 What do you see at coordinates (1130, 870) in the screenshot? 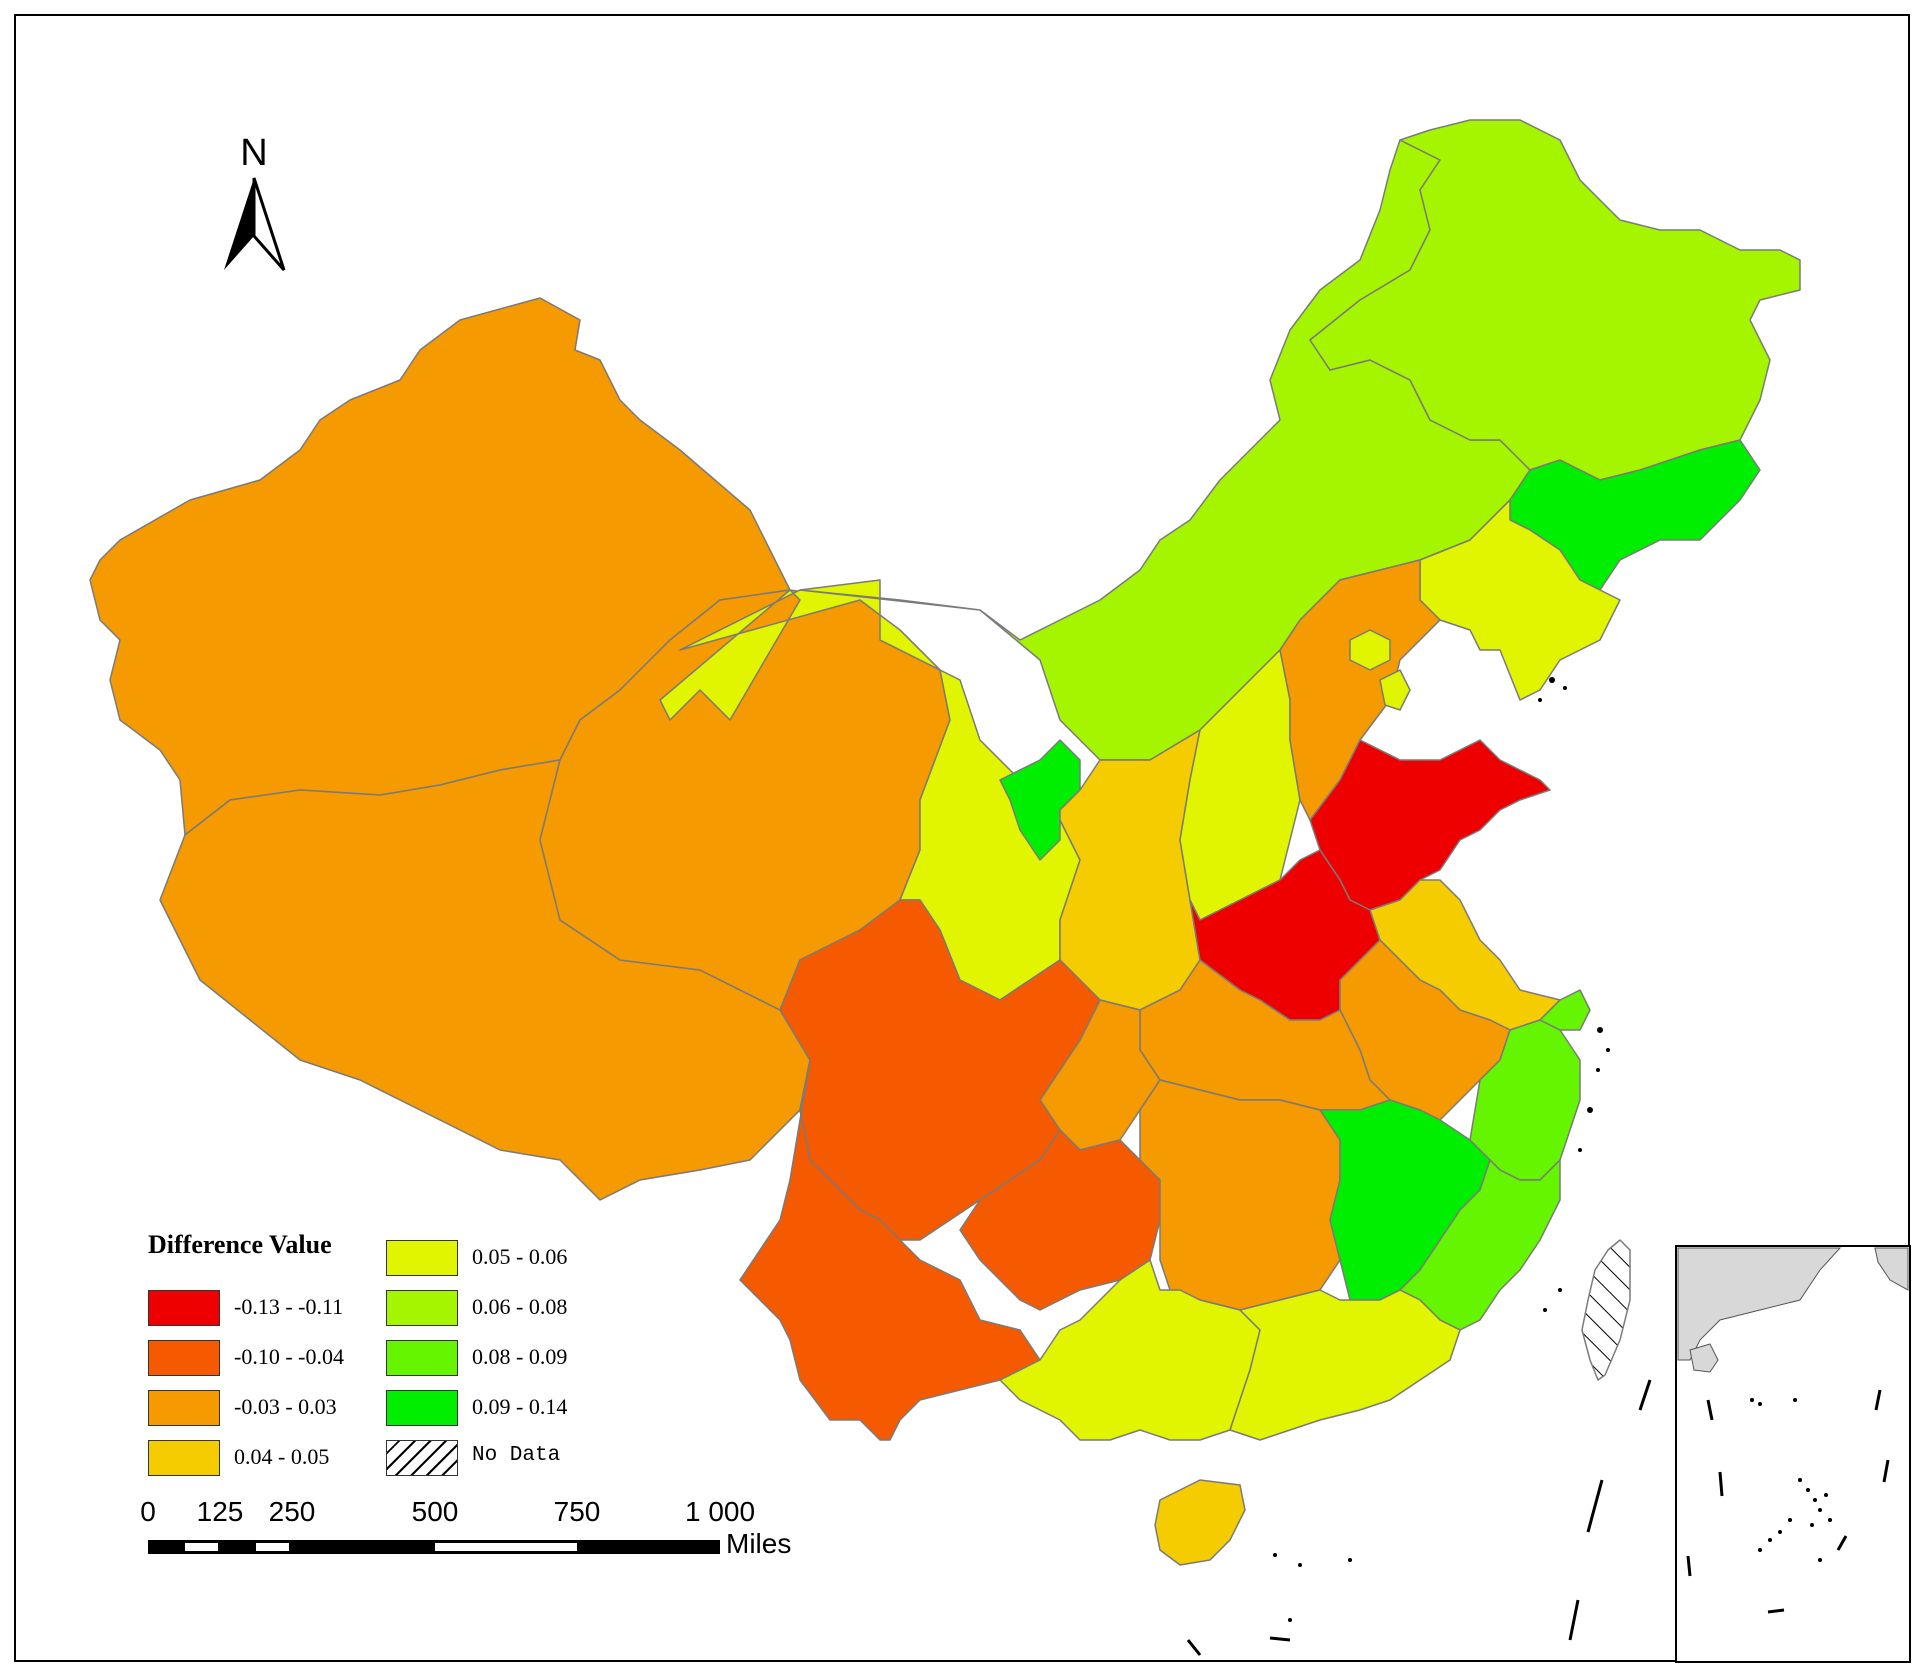
I see `region-shaanxi` at bounding box center [1130, 870].